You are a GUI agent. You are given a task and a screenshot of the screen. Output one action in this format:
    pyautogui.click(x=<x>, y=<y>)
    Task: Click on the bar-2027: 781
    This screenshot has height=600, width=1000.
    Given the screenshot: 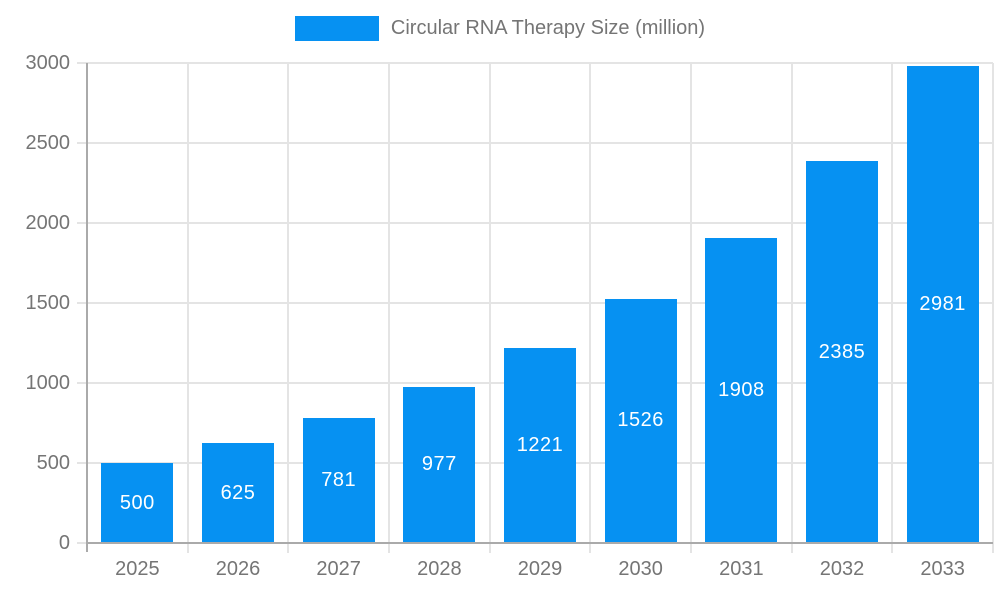 What is the action you would take?
    pyautogui.click(x=338, y=480)
    